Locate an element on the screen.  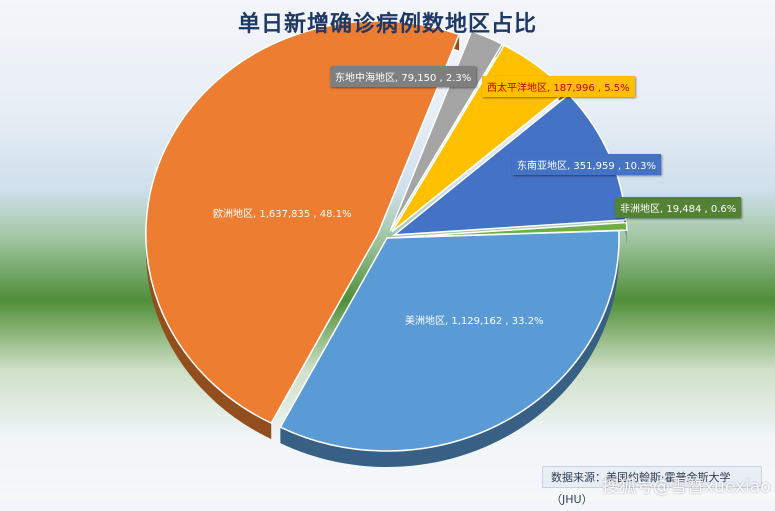
slice-data-label-5: 东南亚地区, 351,959 , 10.3% is located at coordinates (586, 164).